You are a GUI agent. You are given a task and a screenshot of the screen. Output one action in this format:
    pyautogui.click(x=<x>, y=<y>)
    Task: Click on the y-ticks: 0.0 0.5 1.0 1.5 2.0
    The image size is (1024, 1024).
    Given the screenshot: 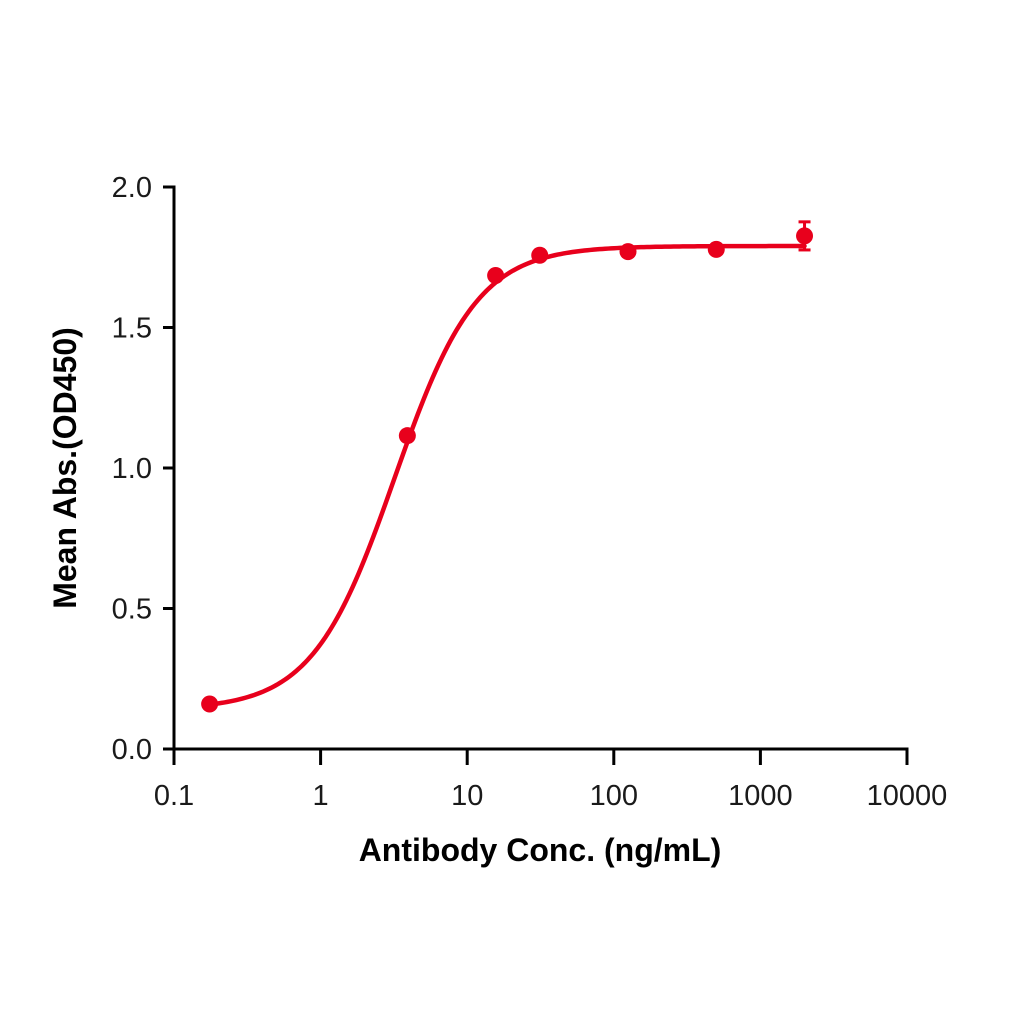 What is the action you would take?
    pyautogui.click(x=143, y=469)
    